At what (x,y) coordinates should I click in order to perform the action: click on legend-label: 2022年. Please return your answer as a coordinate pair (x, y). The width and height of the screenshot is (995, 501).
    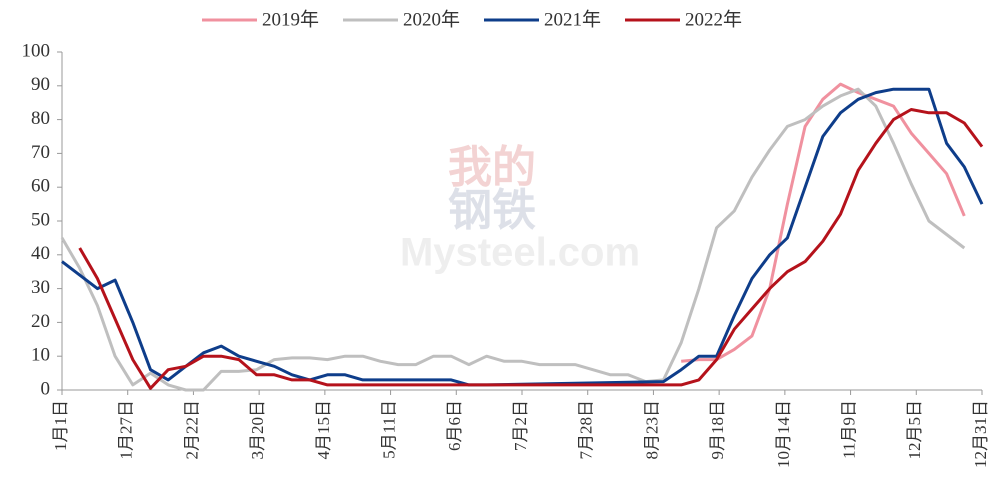
    Looking at the image, I should click on (713, 19).